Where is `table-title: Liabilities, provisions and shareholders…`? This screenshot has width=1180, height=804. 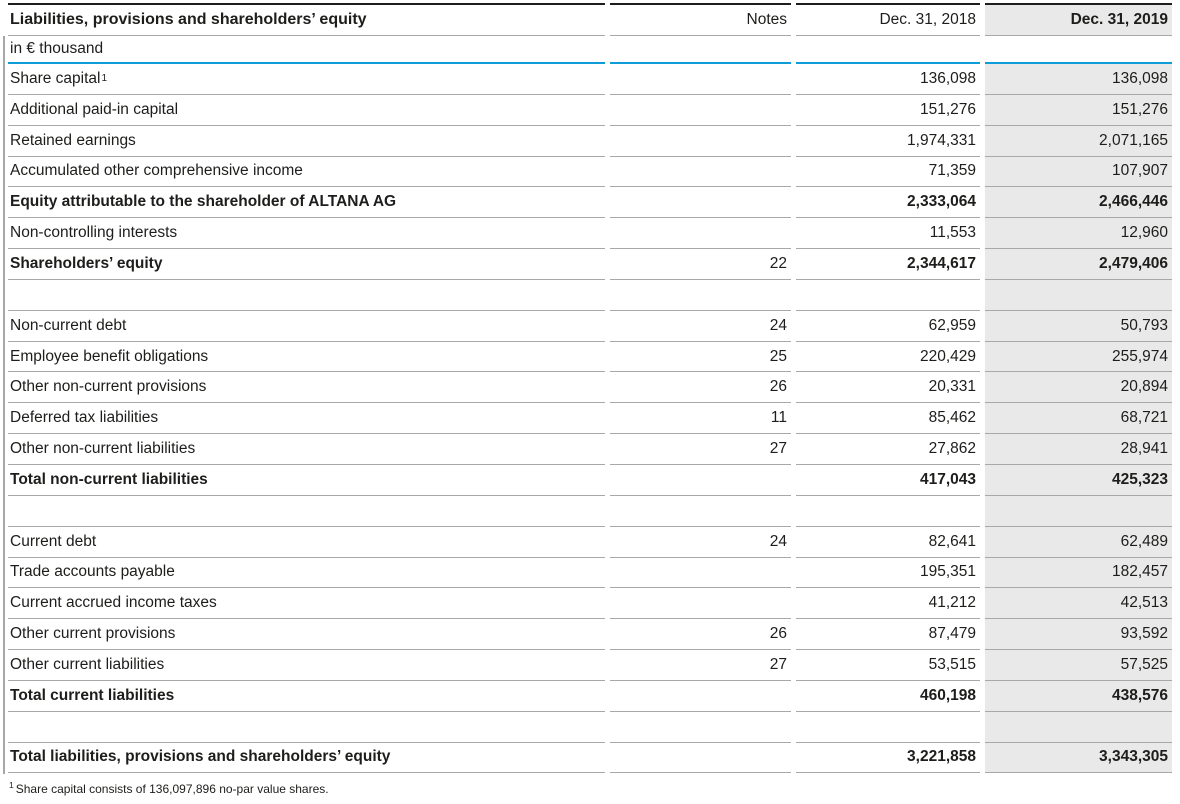 table-title: Liabilities, provisions and shareholders… is located at coordinates (306, 19).